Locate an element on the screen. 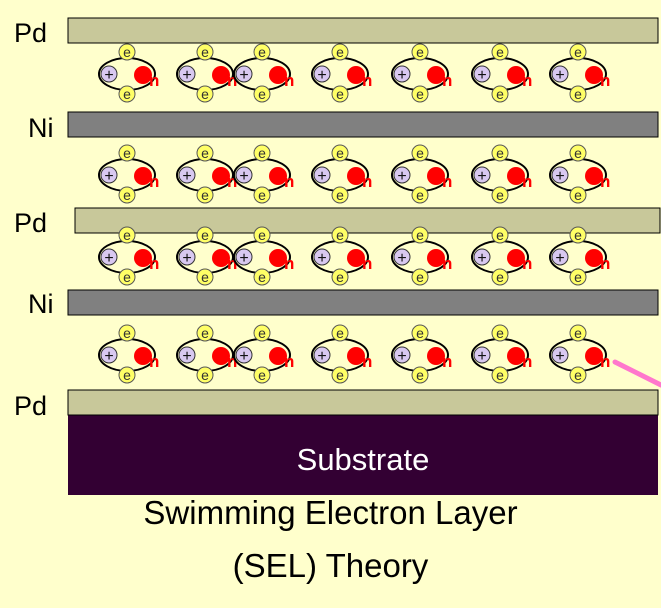 This screenshot has height=608, width=661. atom-unit-r0-c0: e e + n is located at coordinates (128, 73).